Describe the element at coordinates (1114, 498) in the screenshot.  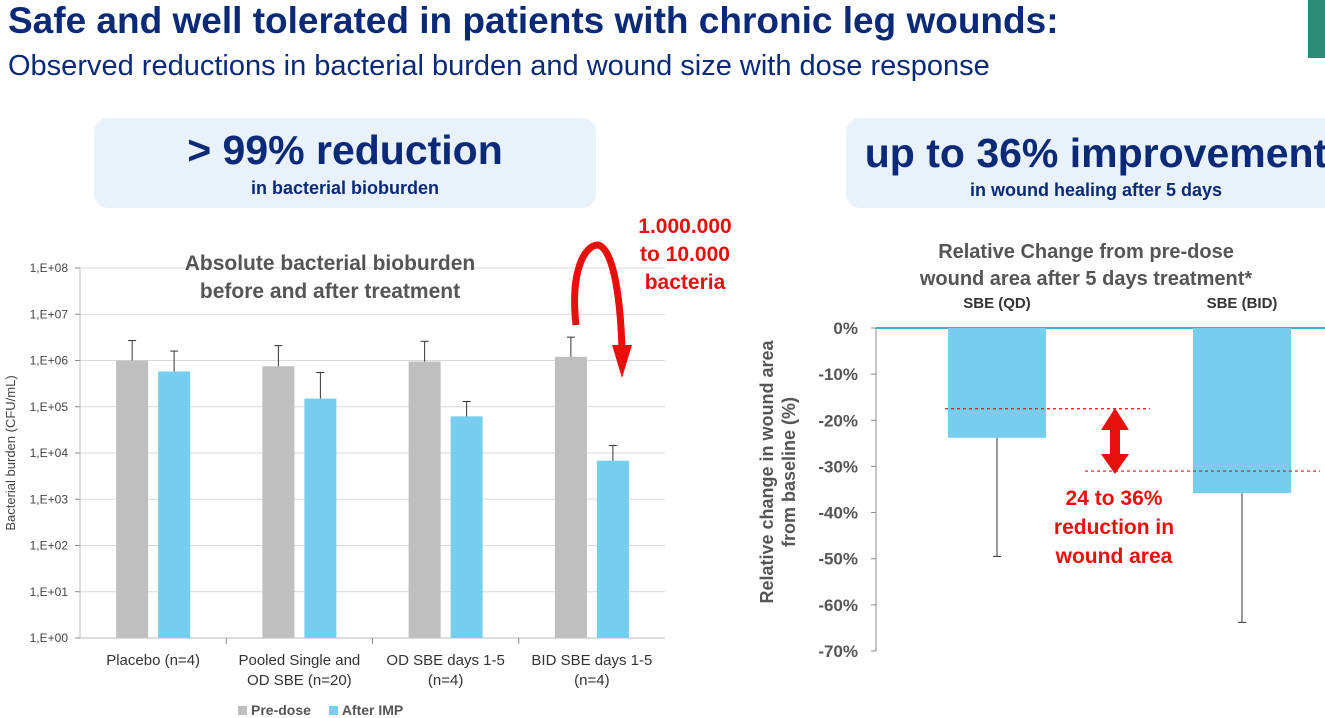
I see `wound-annotation-1: 24 to 36%` at that location.